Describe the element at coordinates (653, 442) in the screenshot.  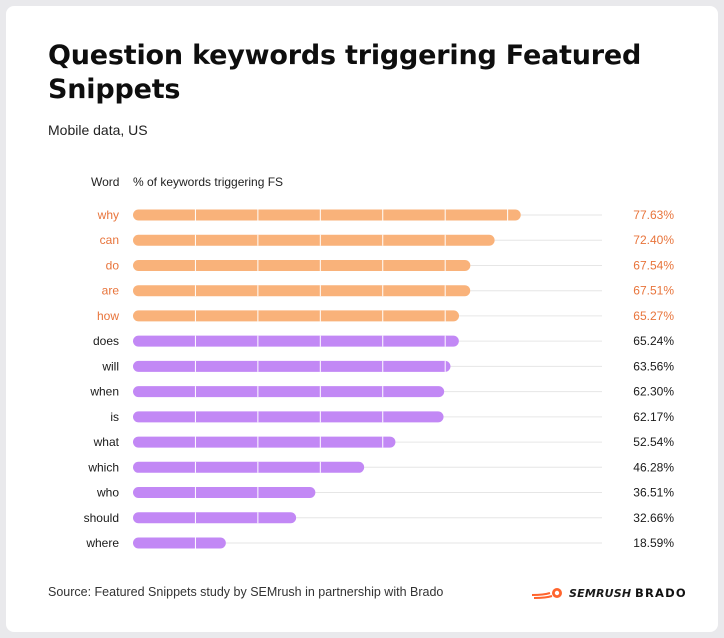
I see `value-label: 52.54%` at that location.